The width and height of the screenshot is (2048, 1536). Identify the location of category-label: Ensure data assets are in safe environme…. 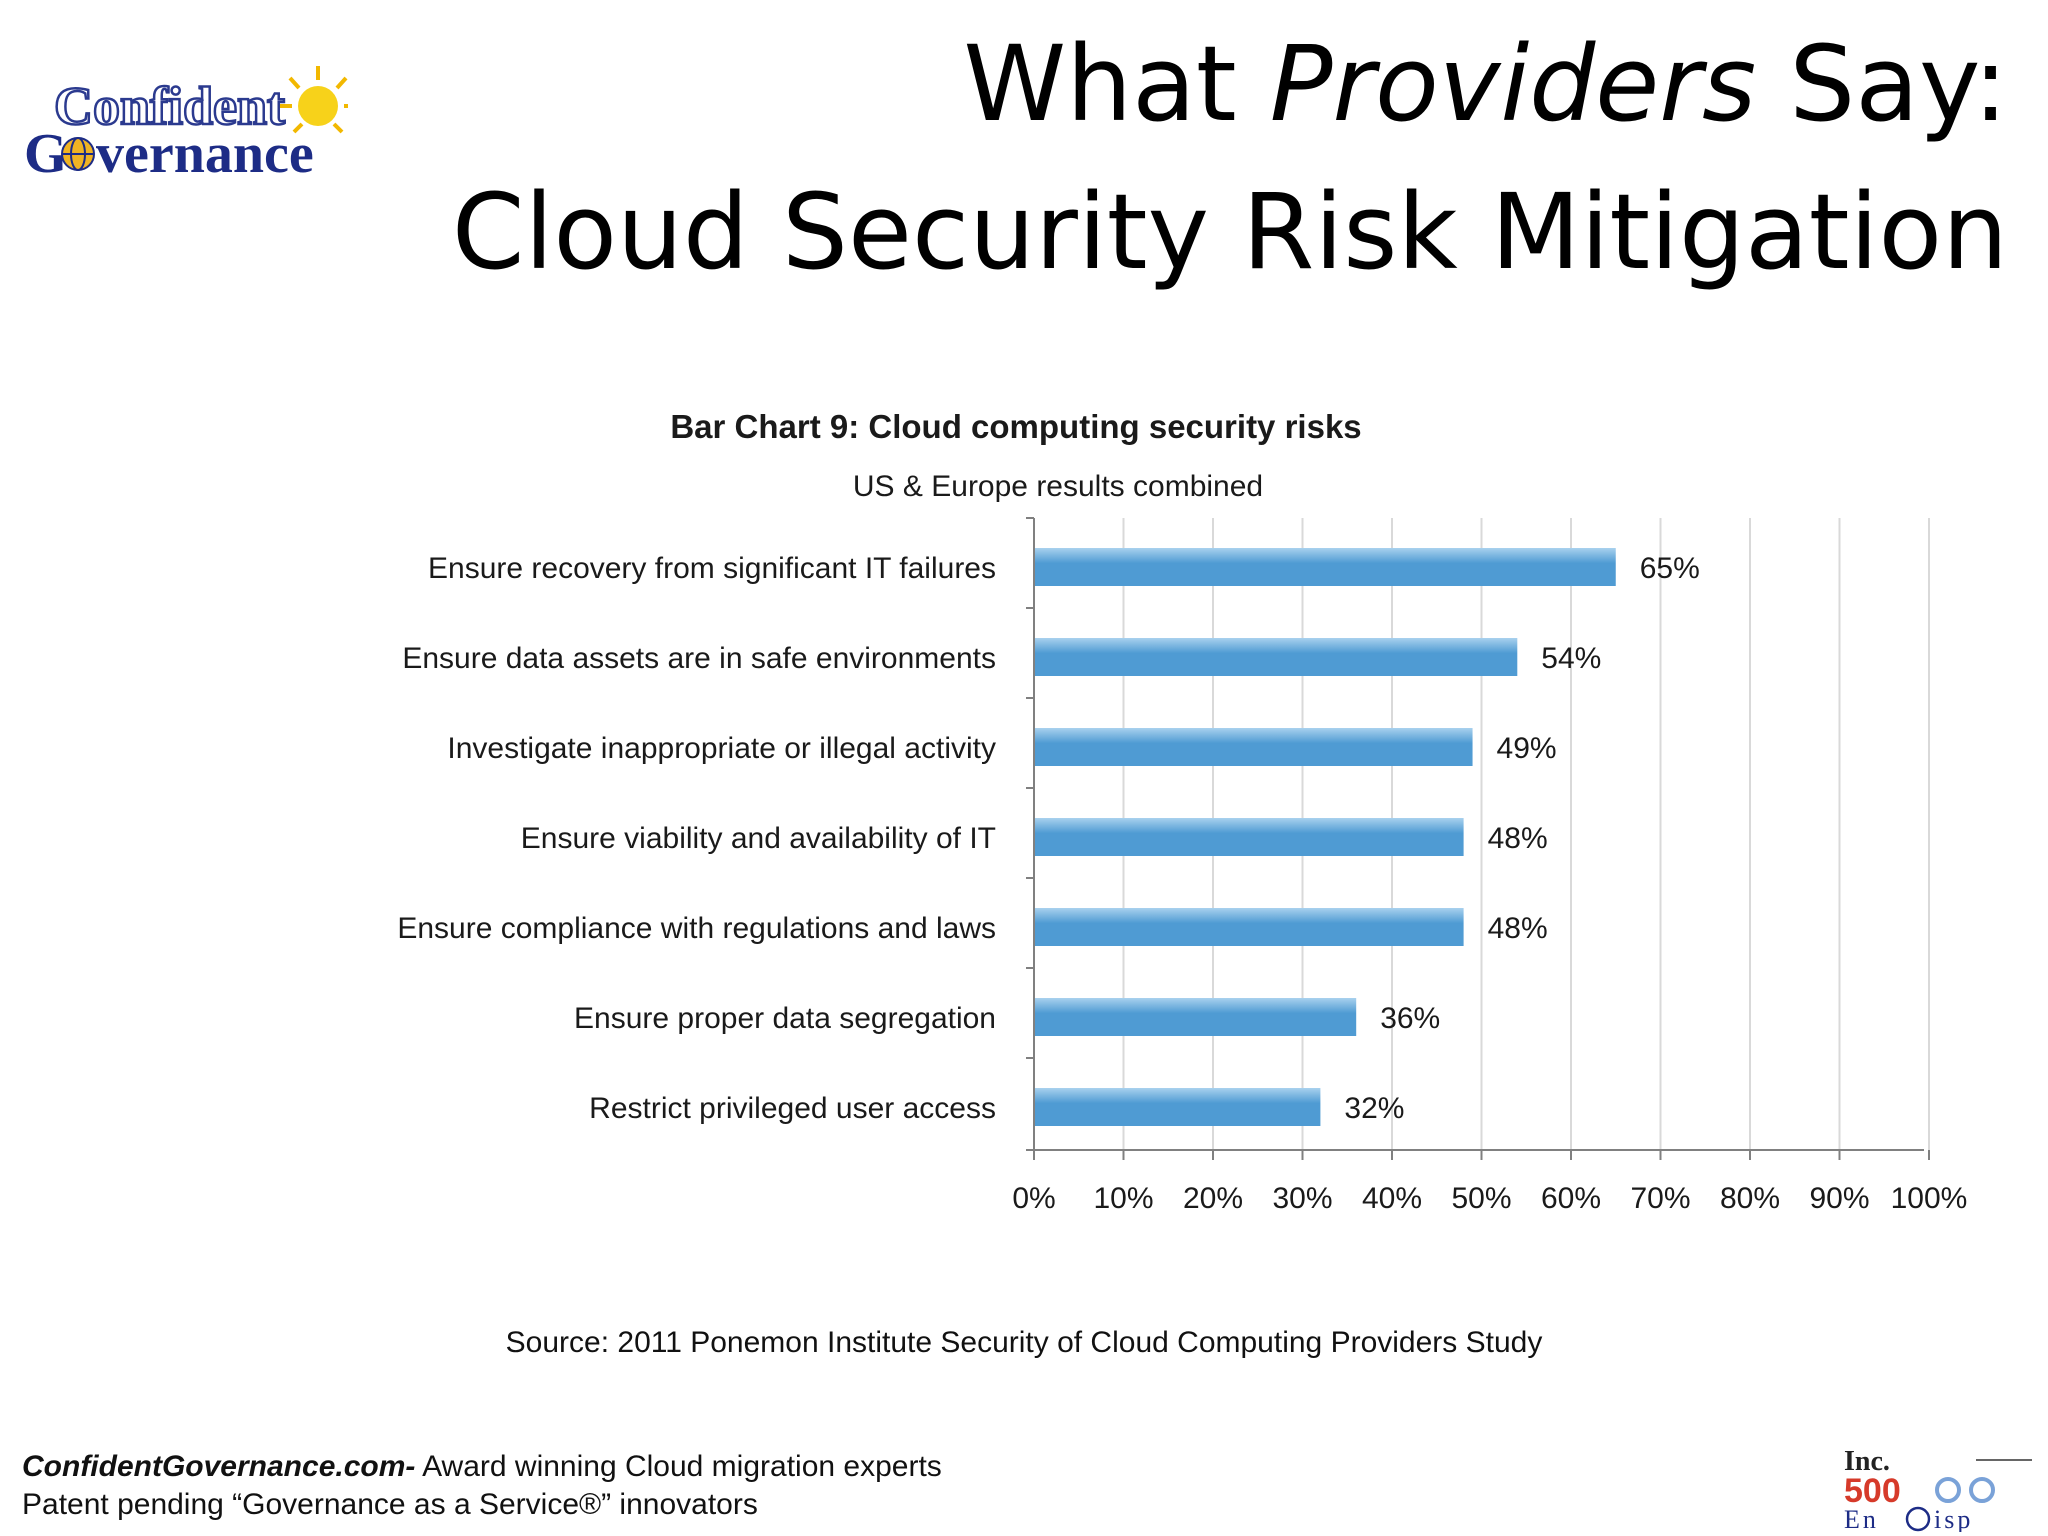
(699, 658).